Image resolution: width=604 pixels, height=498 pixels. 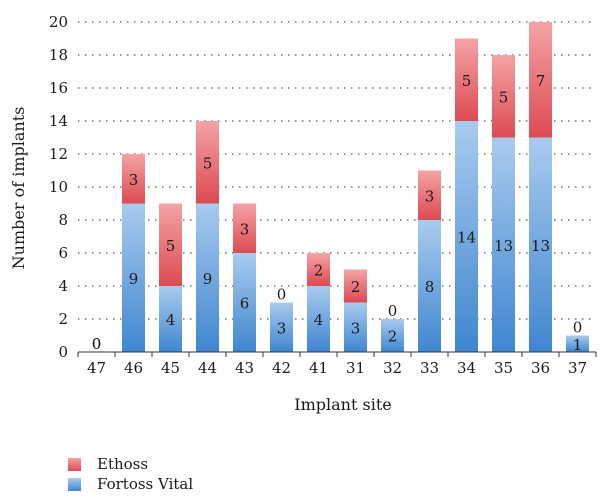 I want to click on x-tick-label: 47, so click(x=96, y=368).